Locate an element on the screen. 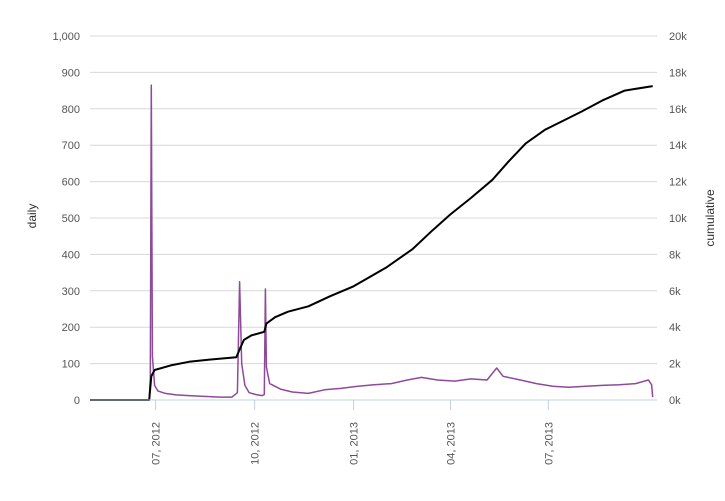 The width and height of the screenshot is (725, 501). left-axis-tick-labels: 0 100 200 300 400 500 600 700 800 900 1,000 is located at coordinates (66, 219).